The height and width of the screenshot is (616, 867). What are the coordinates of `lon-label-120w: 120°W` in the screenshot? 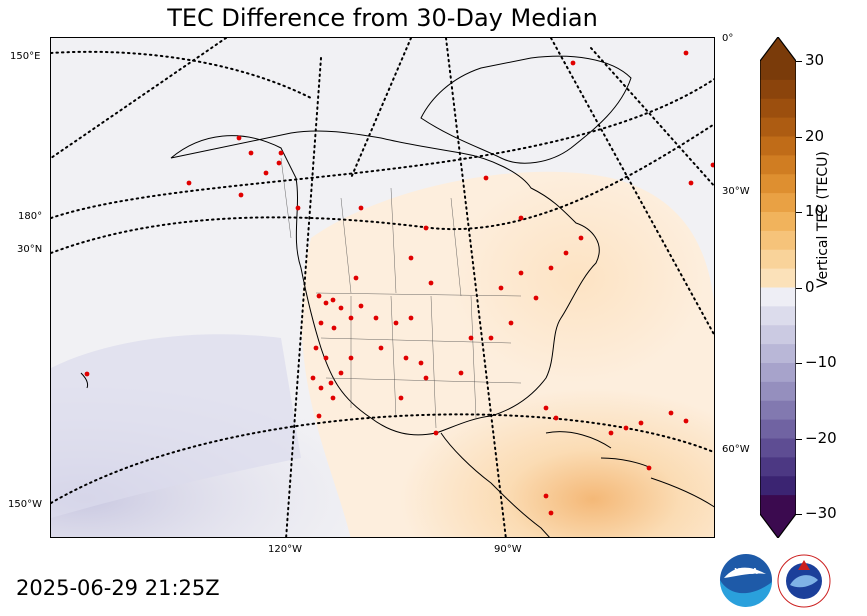 It's located at (285, 549).